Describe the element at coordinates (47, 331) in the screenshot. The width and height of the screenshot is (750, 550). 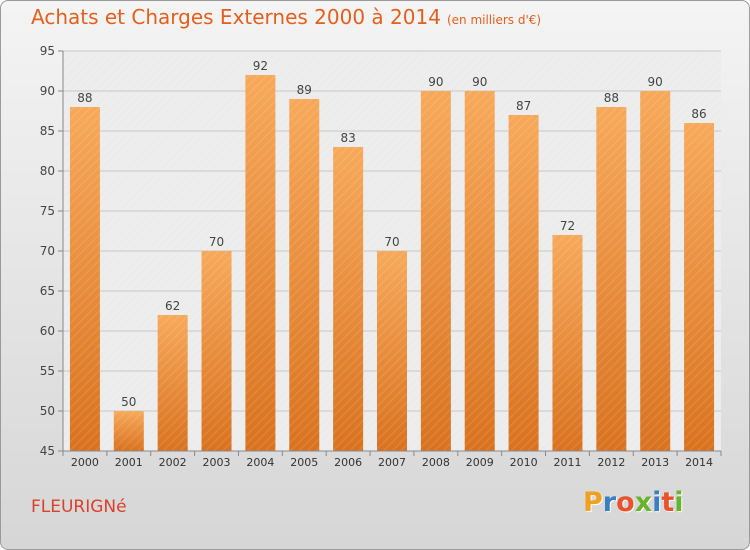
I see `y-tick-label: 60` at that location.